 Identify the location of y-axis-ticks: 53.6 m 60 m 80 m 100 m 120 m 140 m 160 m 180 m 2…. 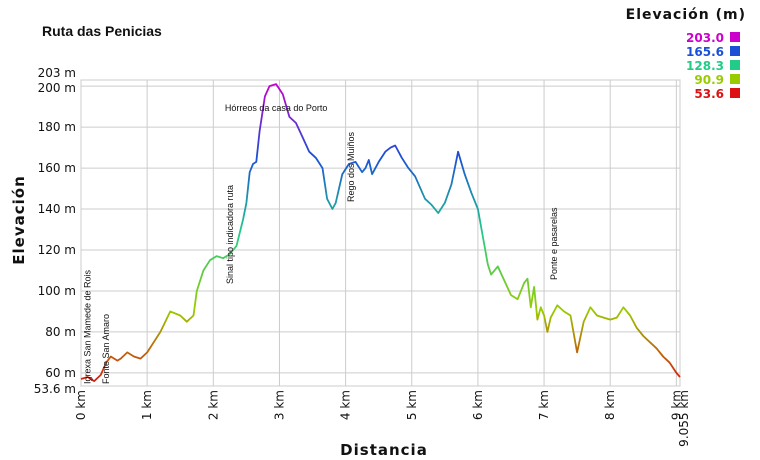
(55, 231).